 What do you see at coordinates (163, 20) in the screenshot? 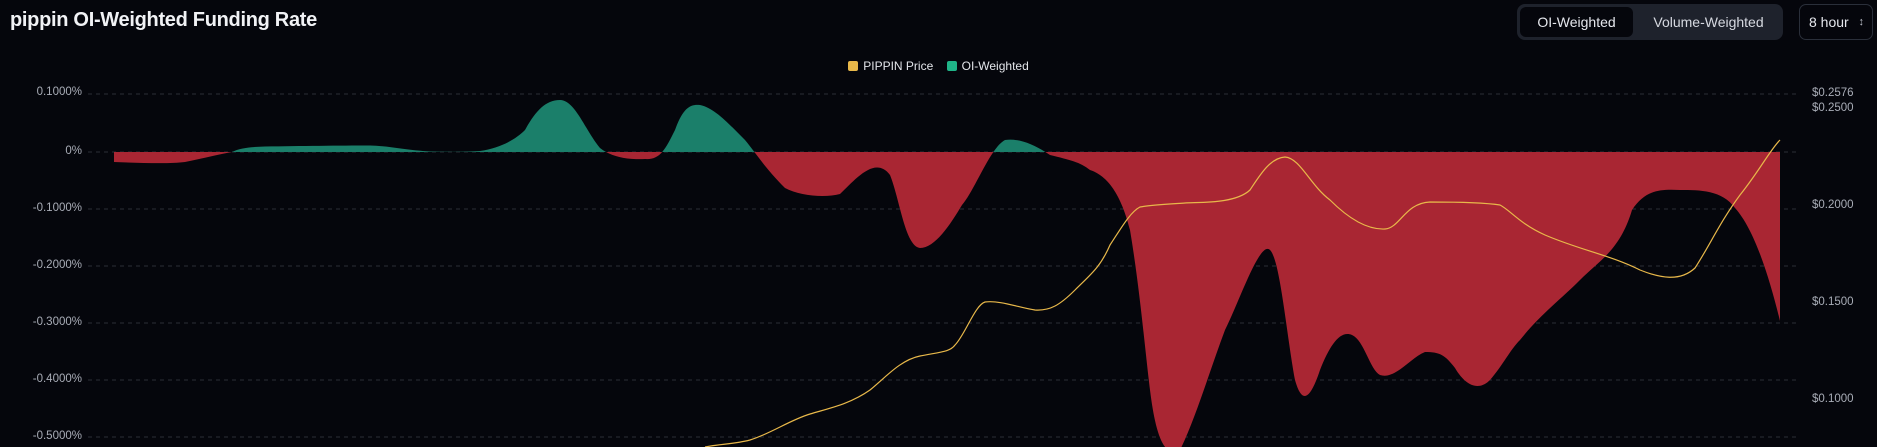
I see `page-title: pippin OI-Weighted Funding Rate` at bounding box center [163, 20].